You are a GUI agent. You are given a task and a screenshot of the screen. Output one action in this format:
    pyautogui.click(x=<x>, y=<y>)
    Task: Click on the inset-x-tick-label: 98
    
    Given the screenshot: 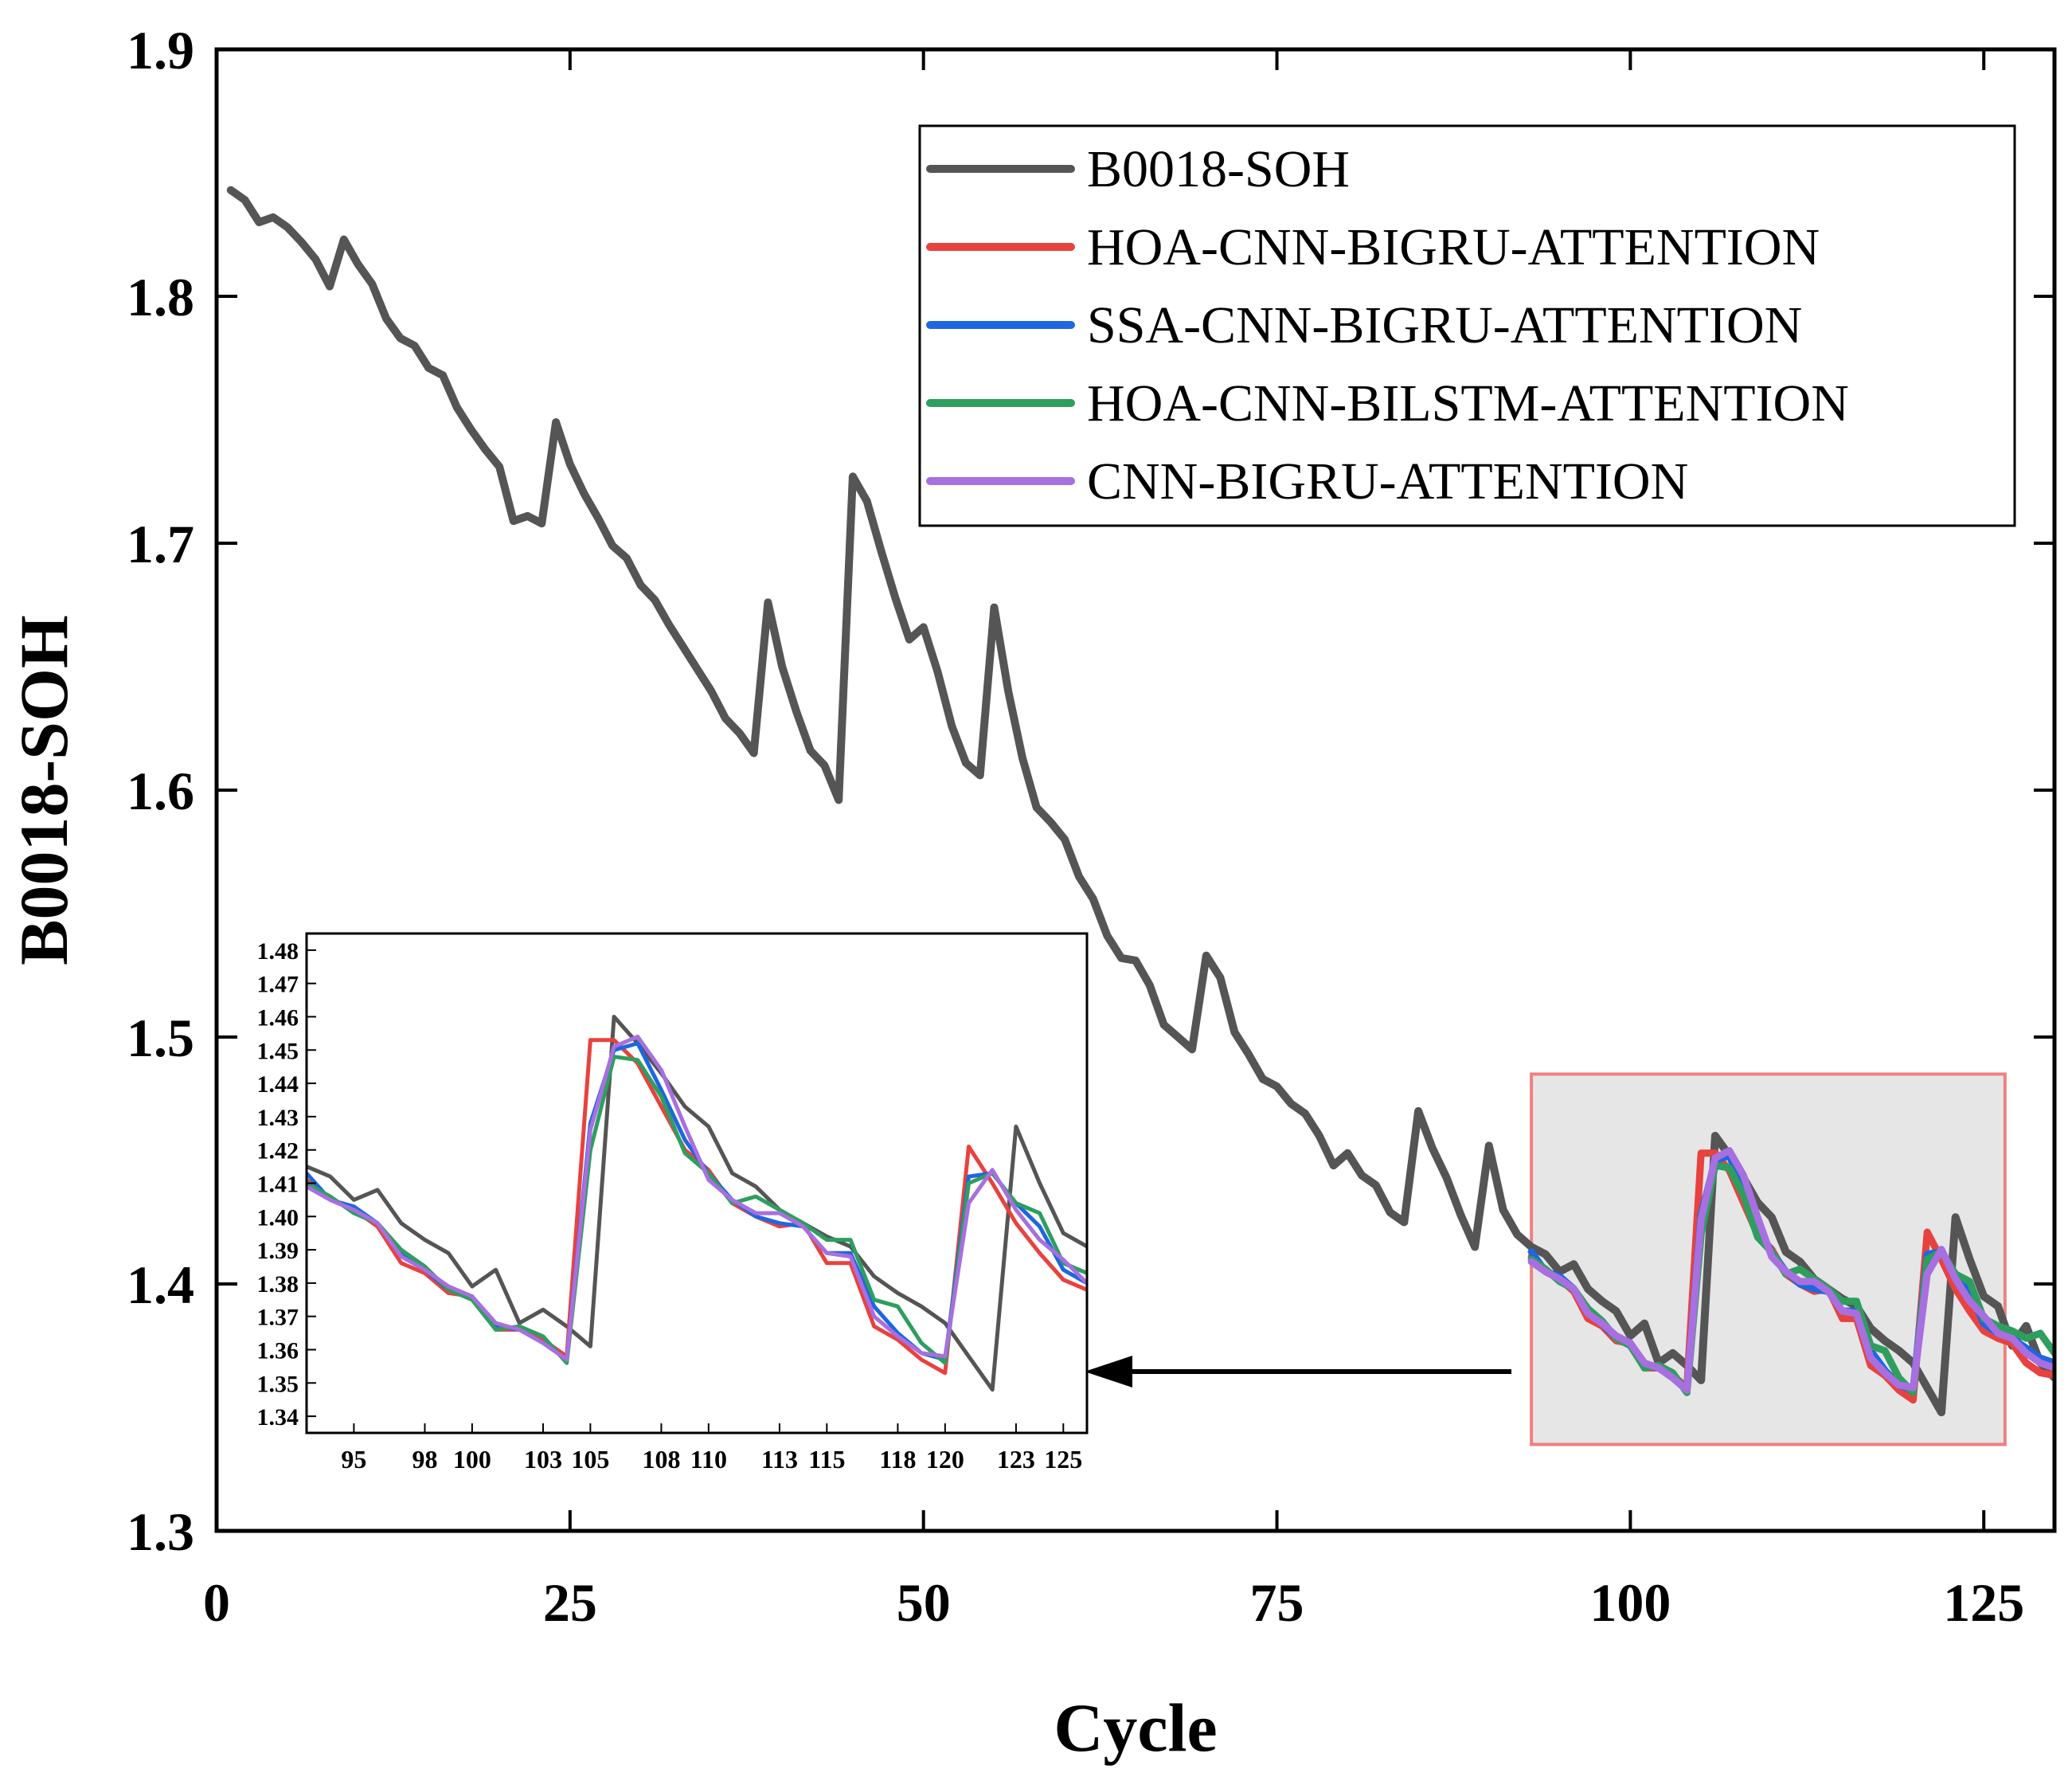 What is the action you would take?
    pyautogui.click(x=424, y=1459)
    